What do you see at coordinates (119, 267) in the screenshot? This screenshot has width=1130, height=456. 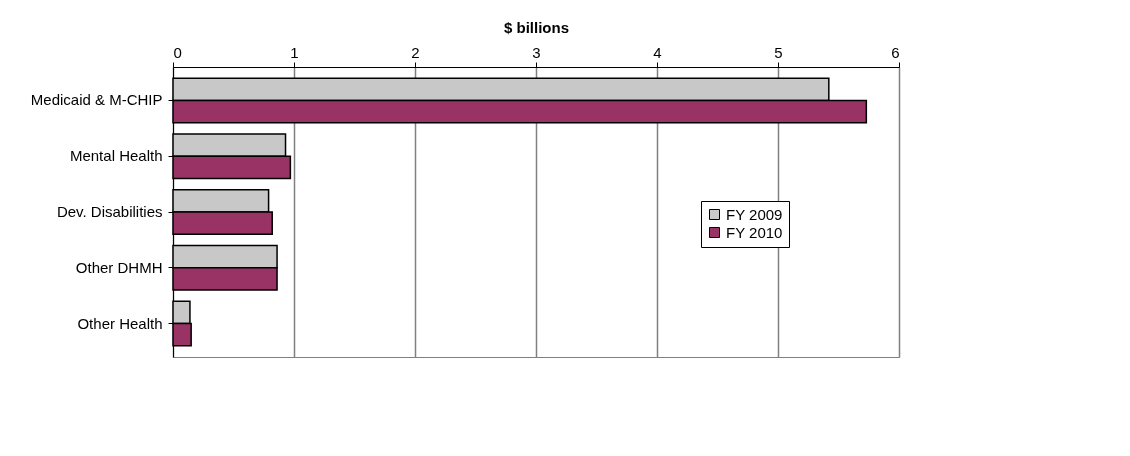 I see `y-tick-label: Other DHMH` at bounding box center [119, 267].